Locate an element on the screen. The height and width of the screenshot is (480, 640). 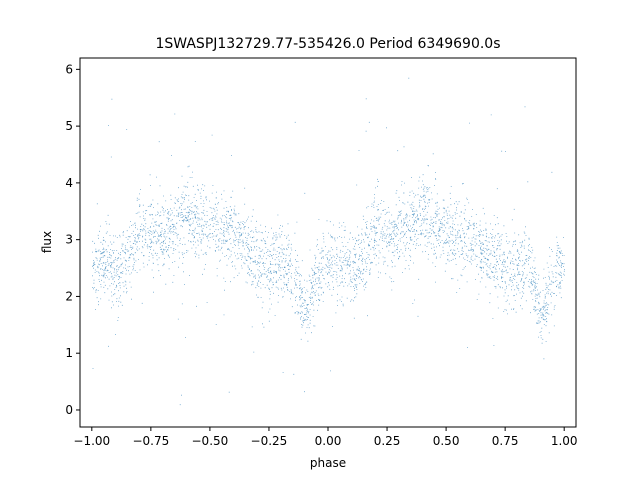
y-axis-ticks: 0 1 2 3 4 5 6 is located at coordinates (72, 239).